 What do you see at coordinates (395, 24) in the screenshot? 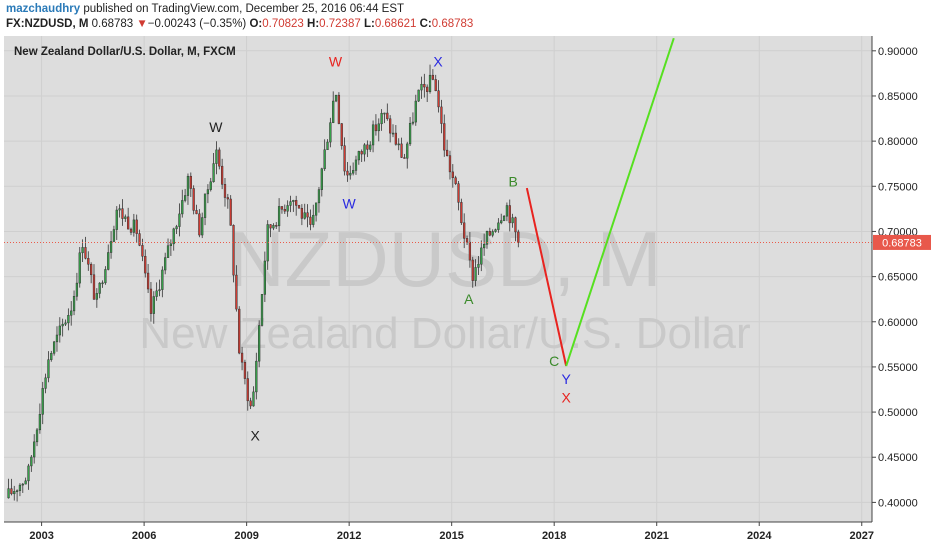
I see `low-value: 0.68621` at bounding box center [395, 24].